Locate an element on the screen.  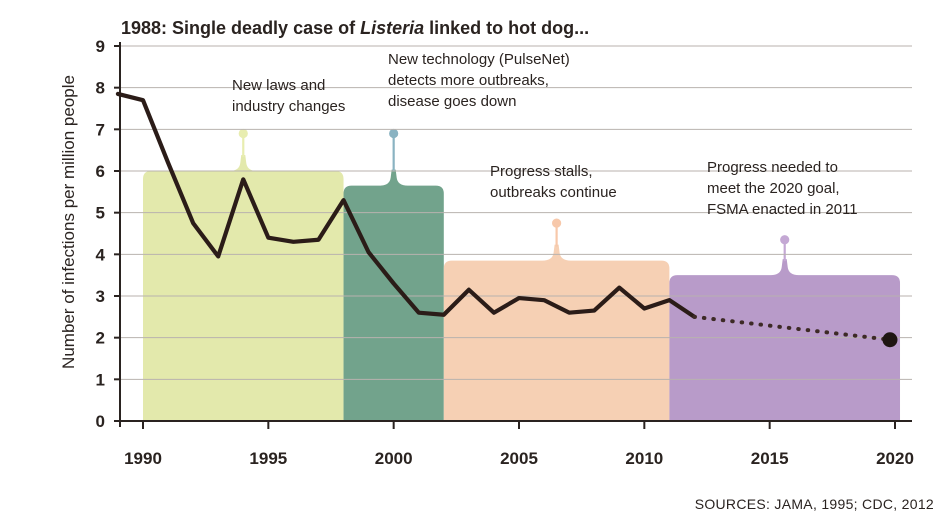
x-tick-label-1995: 1995 is located at coordinates (268, 458).